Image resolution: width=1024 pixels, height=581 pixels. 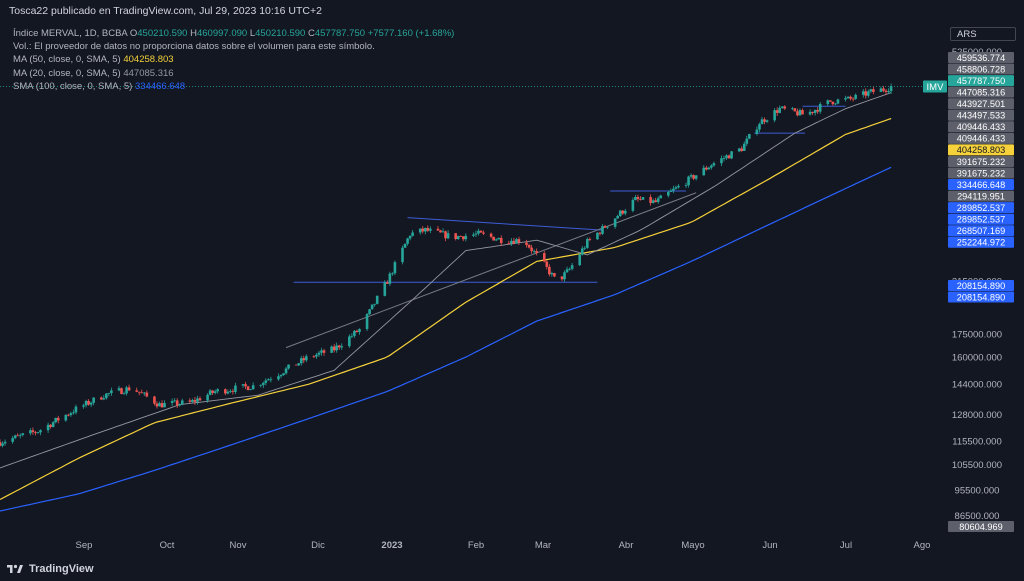 What do you see at coordinates (391, 545) in the screenshot?
I see `x-tick-label: 2023` at bounding box center [391, 545].